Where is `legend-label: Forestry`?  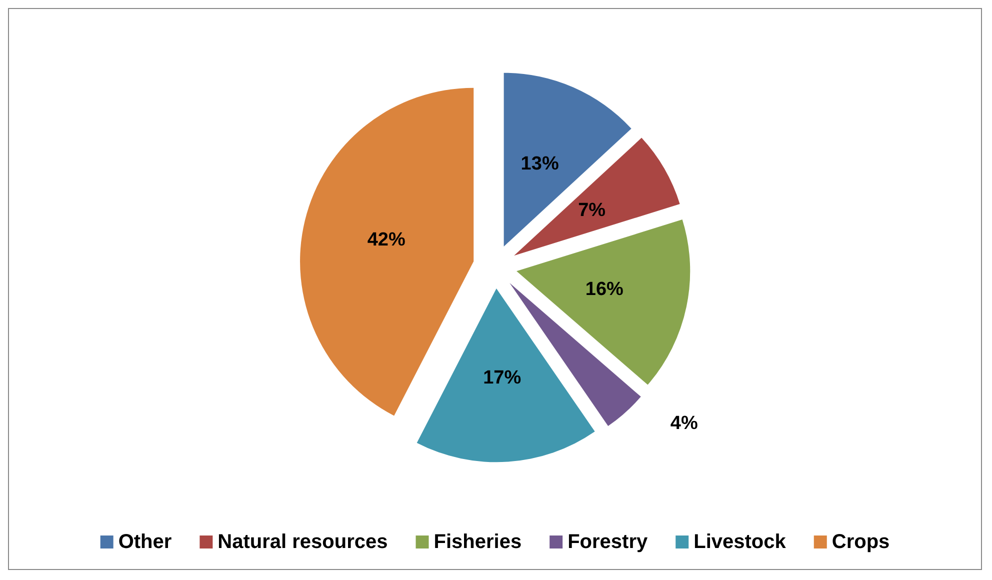
legend-label: Forestry is located at coordinates (608, 542).